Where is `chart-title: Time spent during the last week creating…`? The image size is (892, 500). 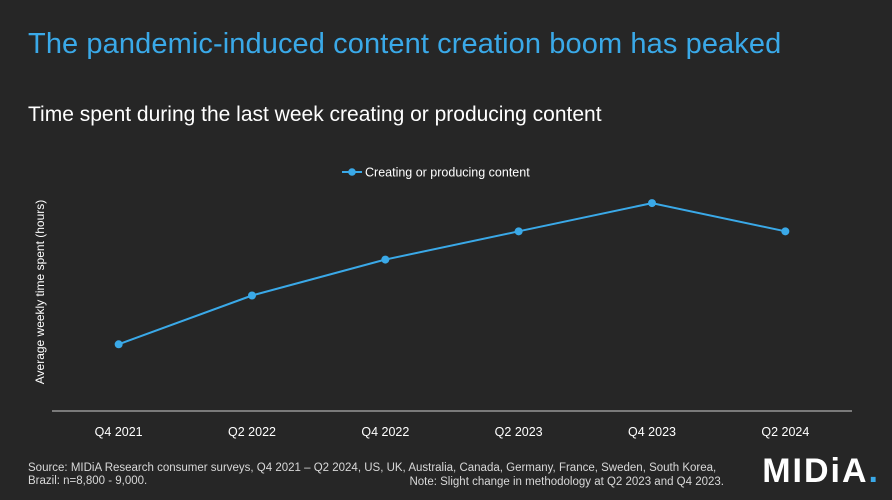
chart-title: Time spent during the last week creating… is located at coordinates (315, 114).